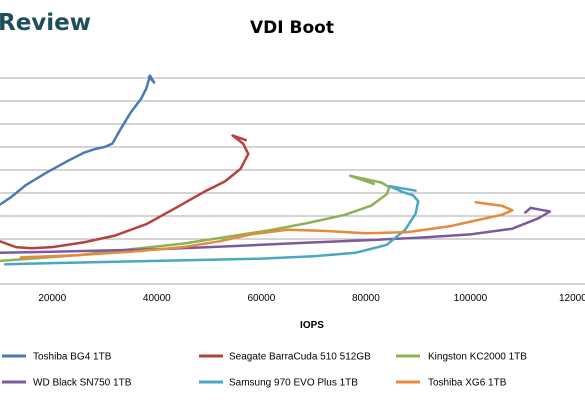  I want to click on x-tick-label: 20000, so click(52, 298).